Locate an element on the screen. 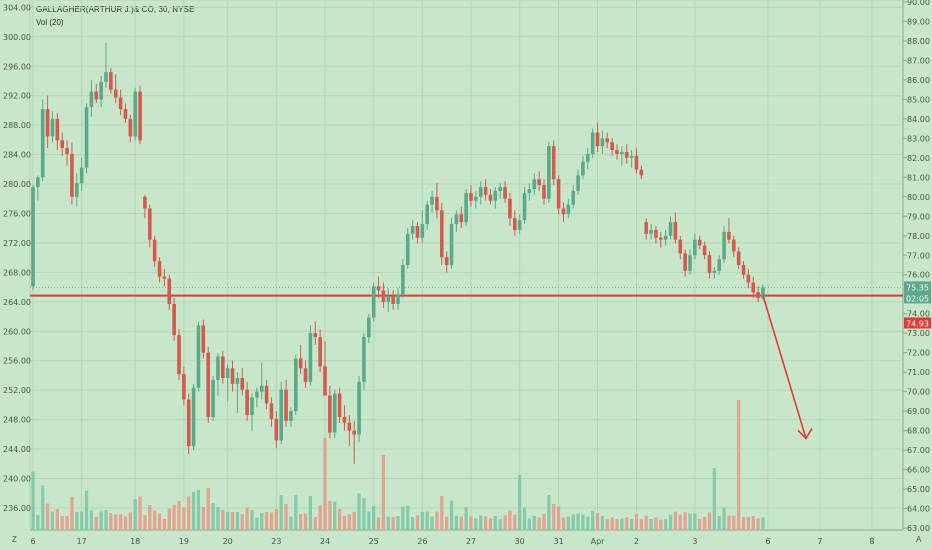  auto-scale-button: A is located at coordinates (919, 539).